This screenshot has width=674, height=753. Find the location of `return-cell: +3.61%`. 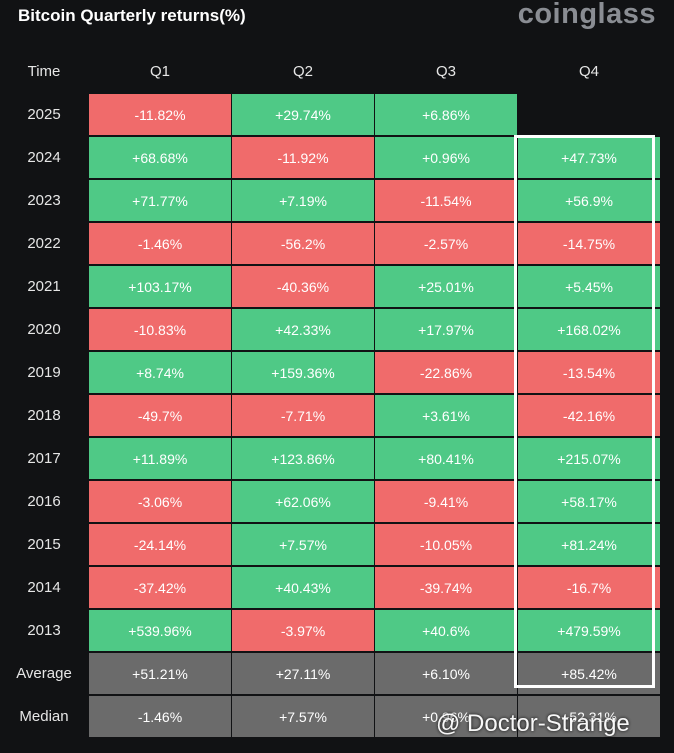

return-cell: +3.61% is located at coordinates (446, 415).